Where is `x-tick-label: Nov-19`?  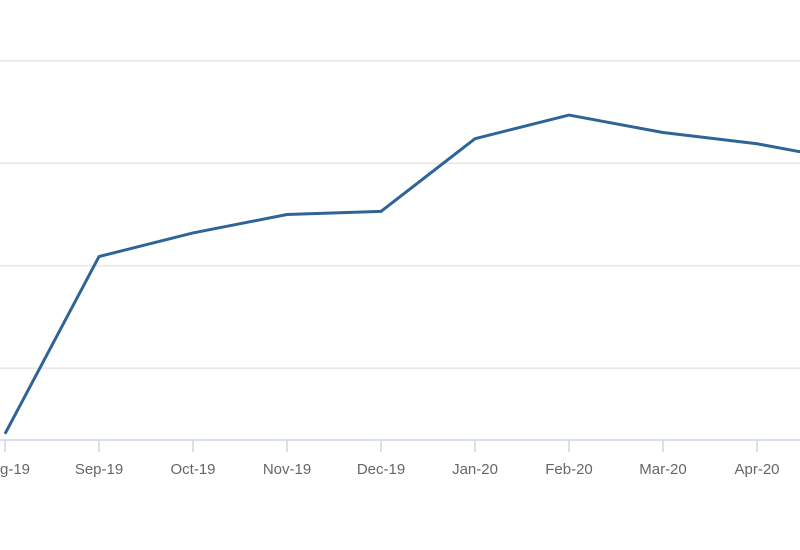 x-tick-label: Nov-19 is located at coordinates (287, 469).